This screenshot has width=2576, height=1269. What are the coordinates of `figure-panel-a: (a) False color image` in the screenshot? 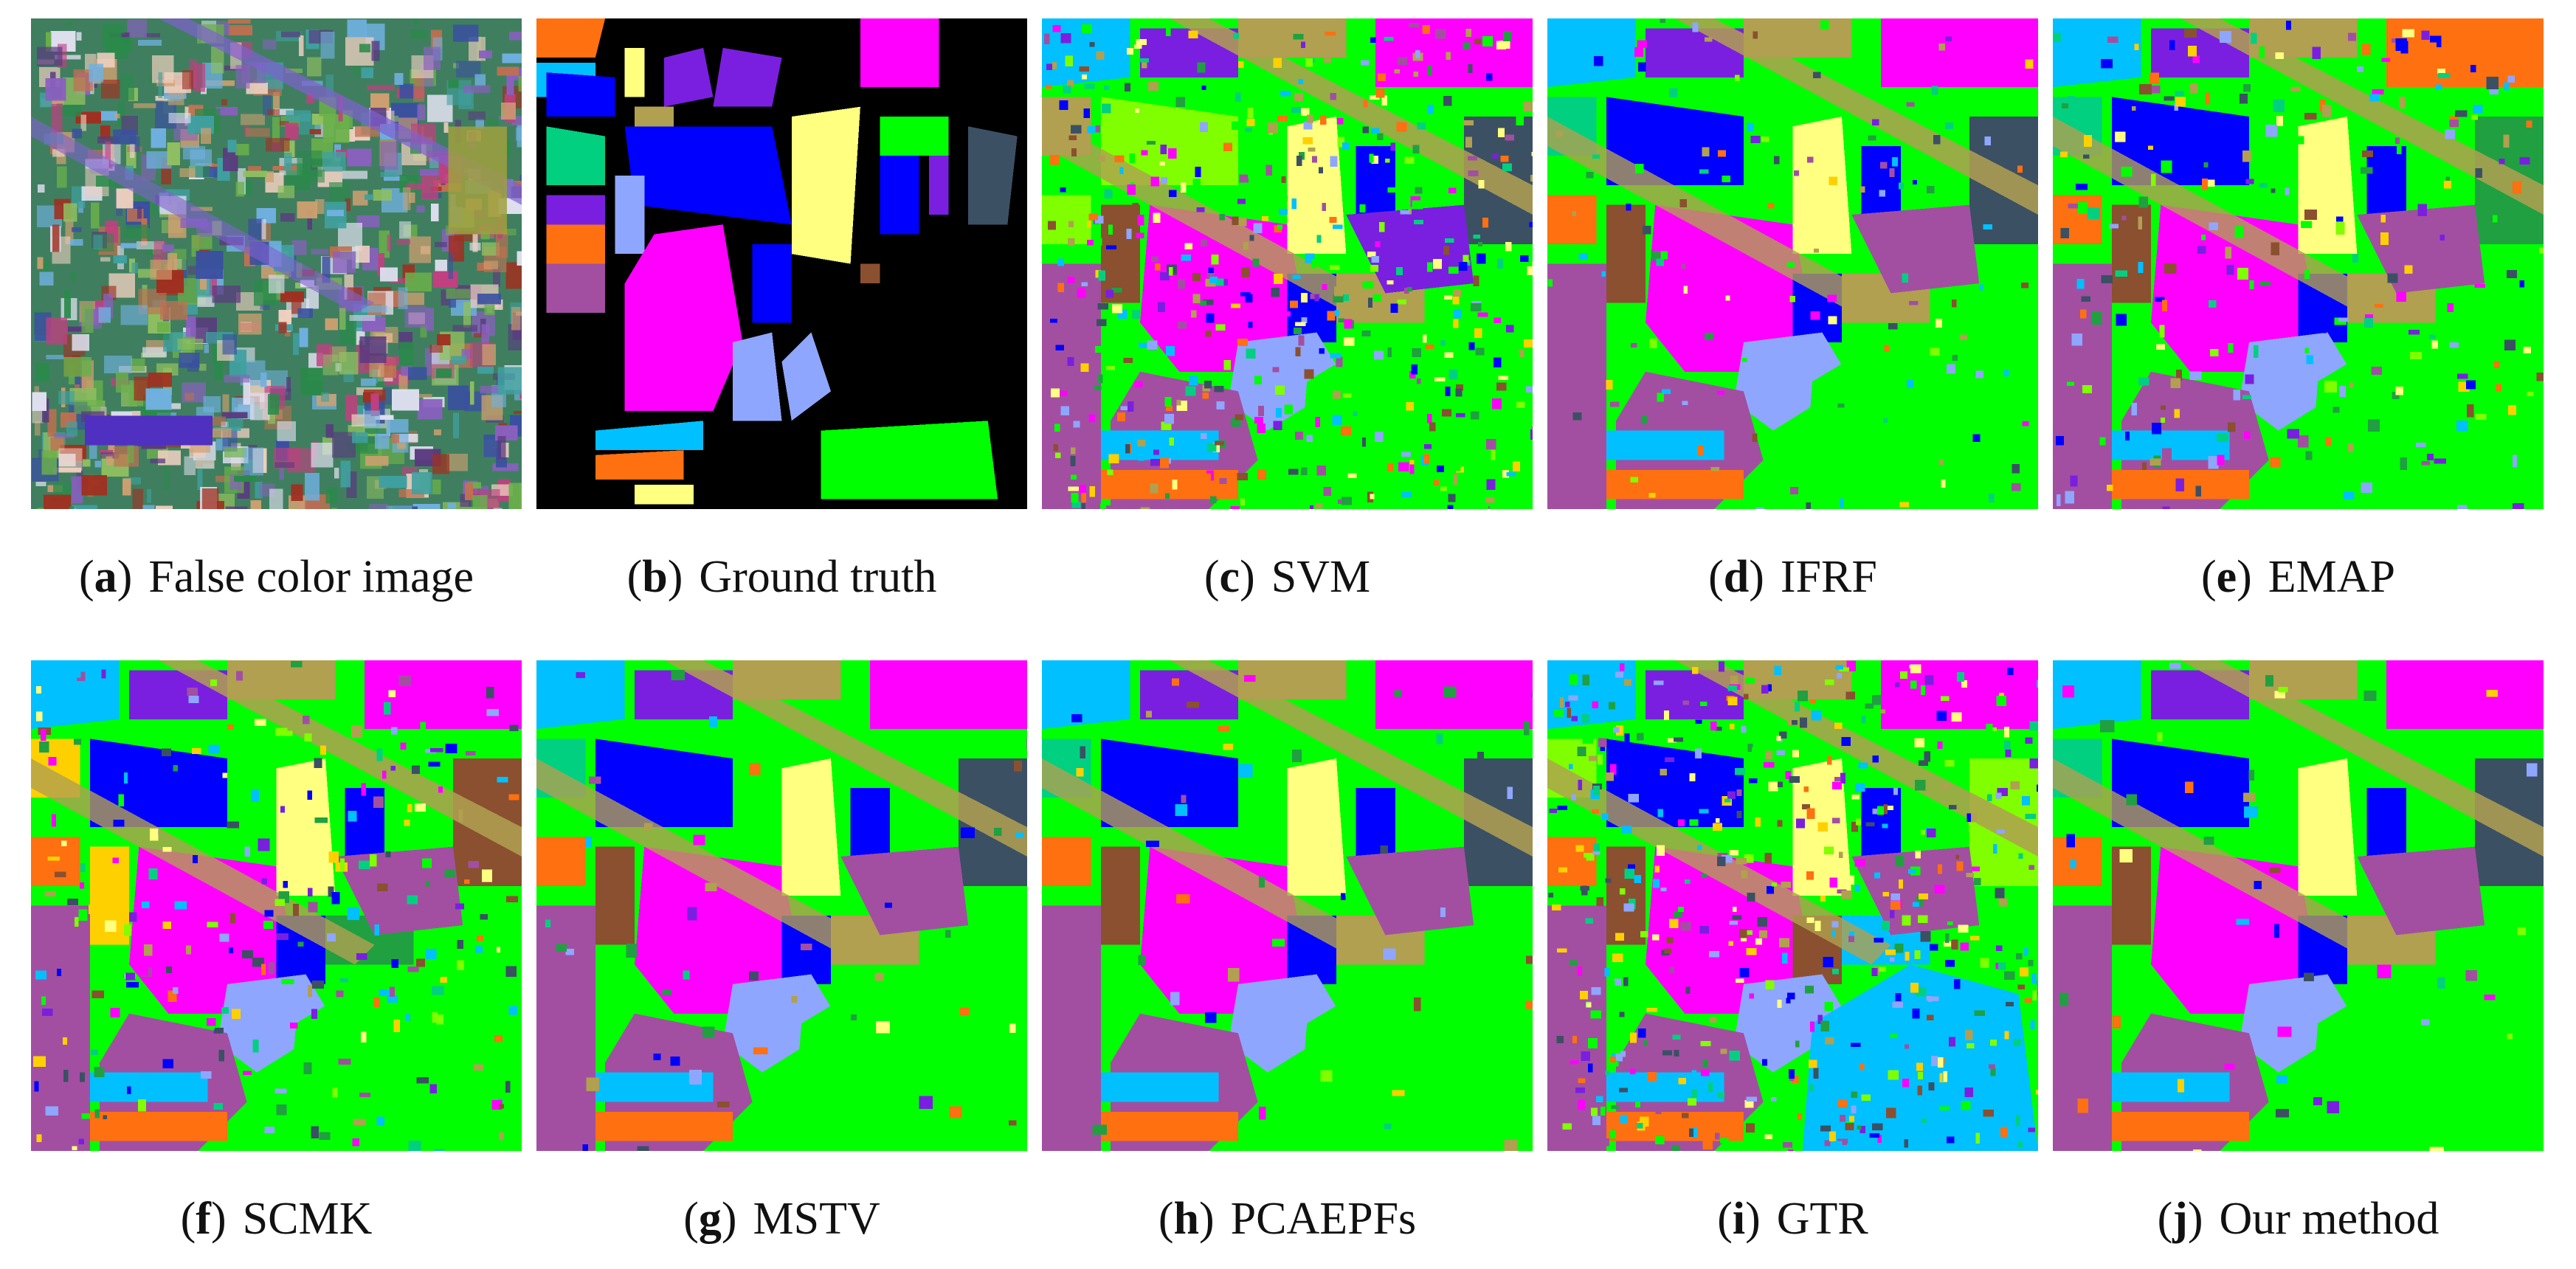 It's located at (276, 313).